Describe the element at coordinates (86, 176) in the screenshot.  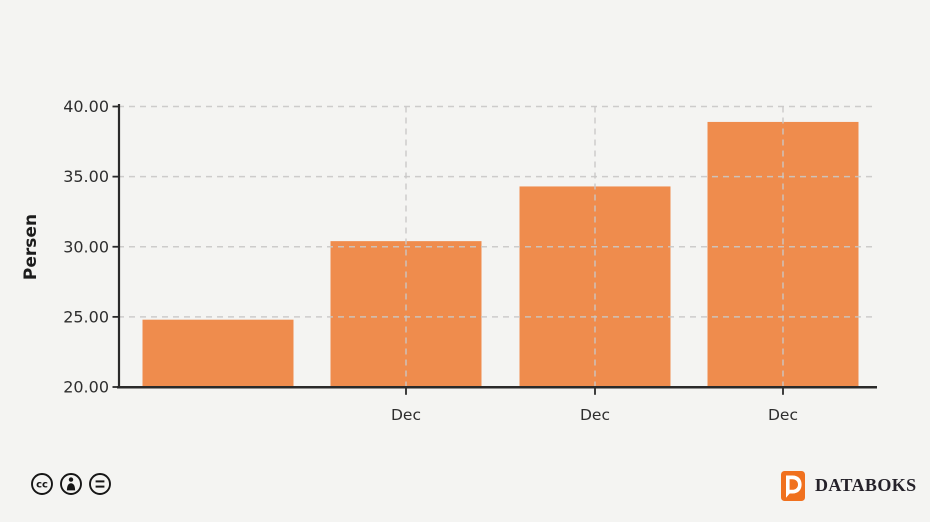
I see `y-tick-label-35: 35.00` at that location.